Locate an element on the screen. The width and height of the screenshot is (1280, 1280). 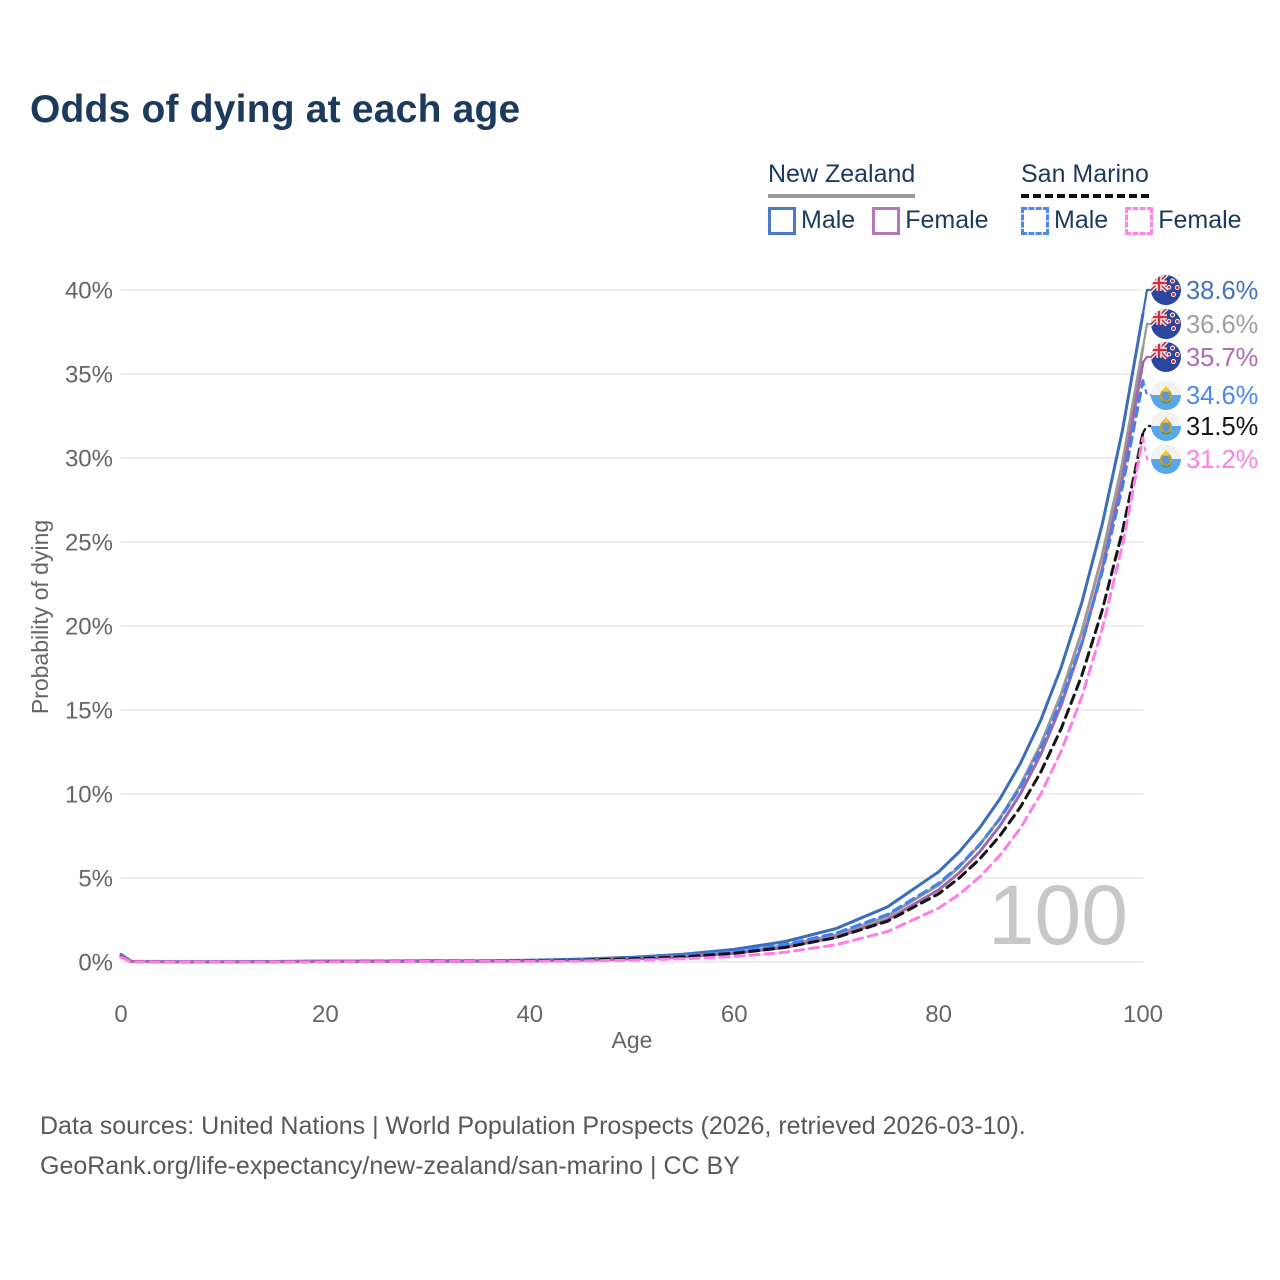
legend-group-title-san-marino: San Marino is located at coordinates (1085, 179).